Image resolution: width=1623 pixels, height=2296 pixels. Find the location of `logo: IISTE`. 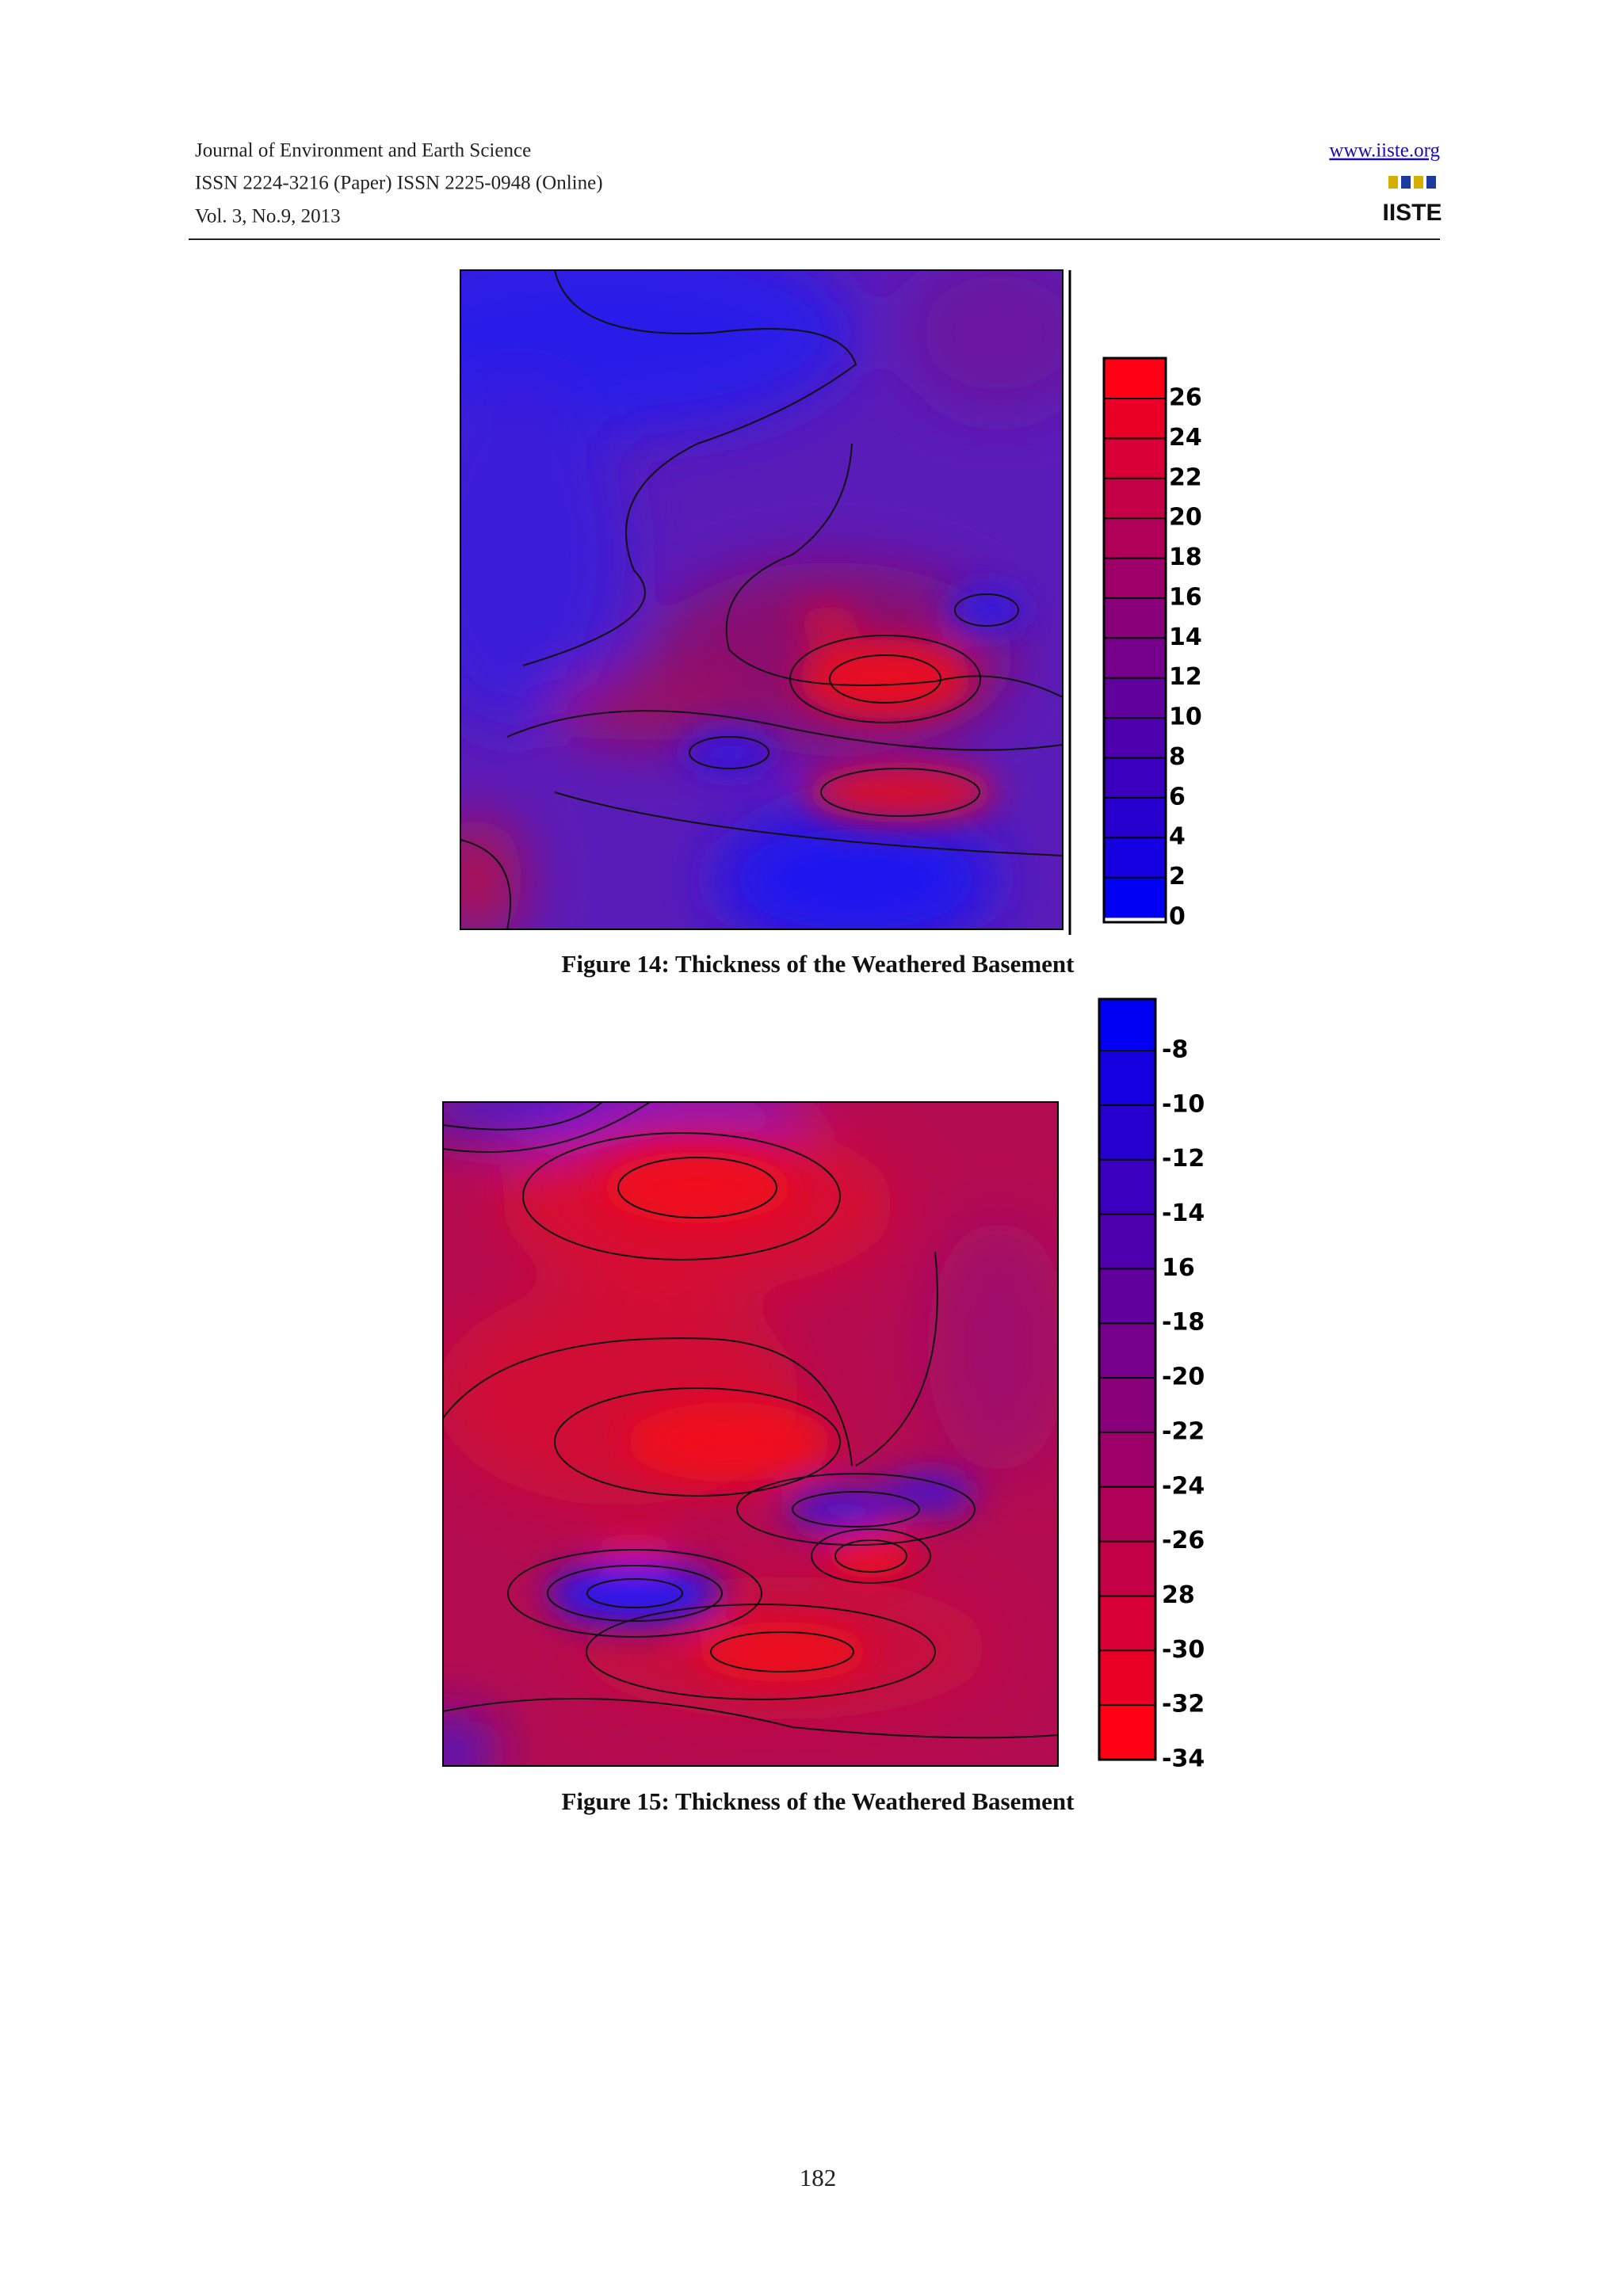

logo: IISTE is located at coordinates (1412, 201).